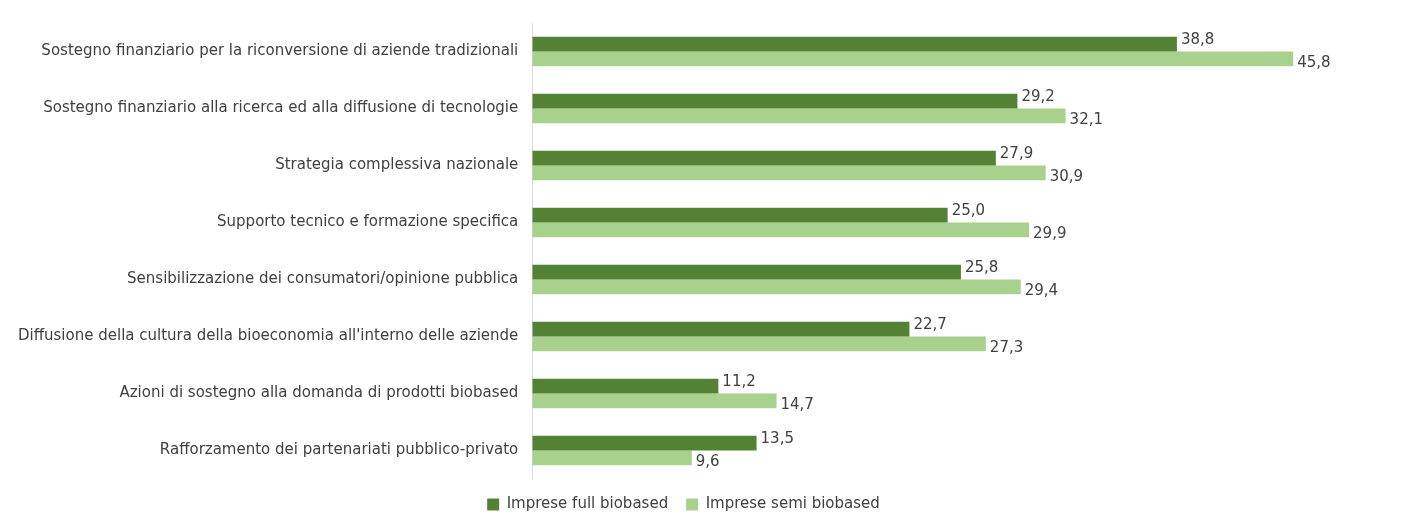 The image size is (1403, 522). What do you see at coordinates (1050, 232) in the screenshot?
I see `data-label: 29,9` at bounding box center [1050, 232].